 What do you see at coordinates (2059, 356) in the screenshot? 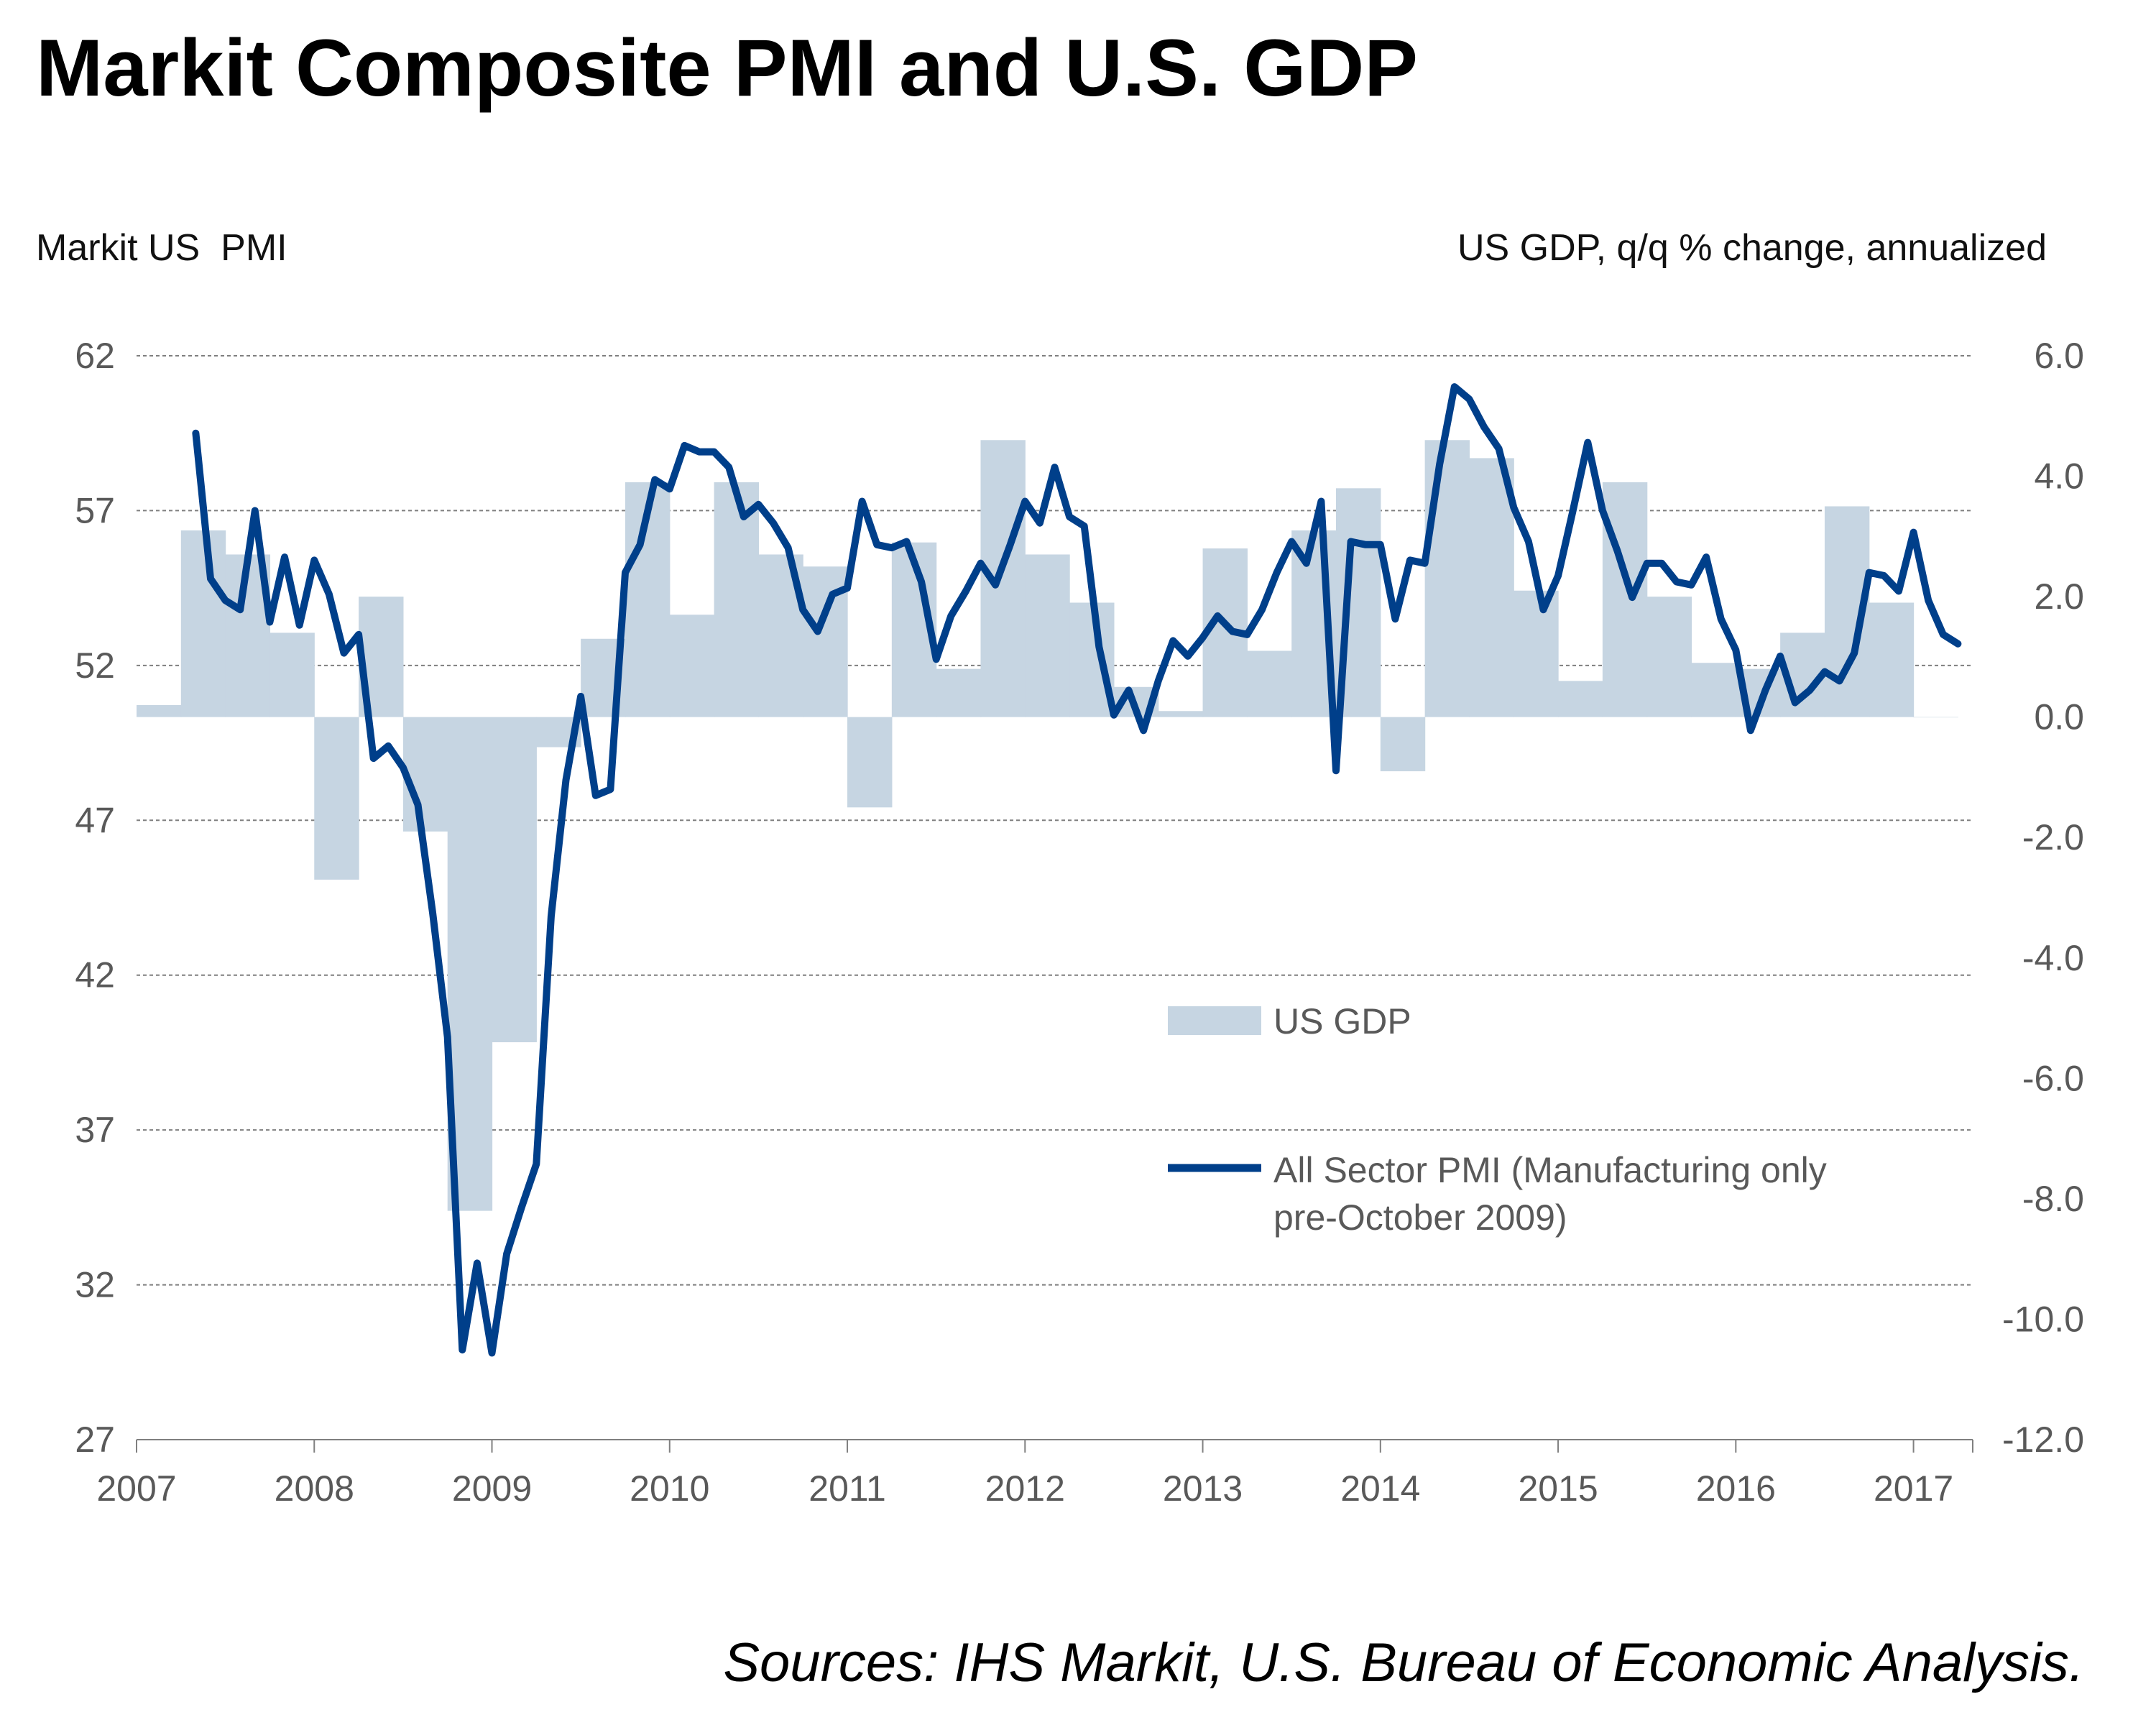
I see `y-right-tick-label: 6.0` at bounding box center [2059, 356].